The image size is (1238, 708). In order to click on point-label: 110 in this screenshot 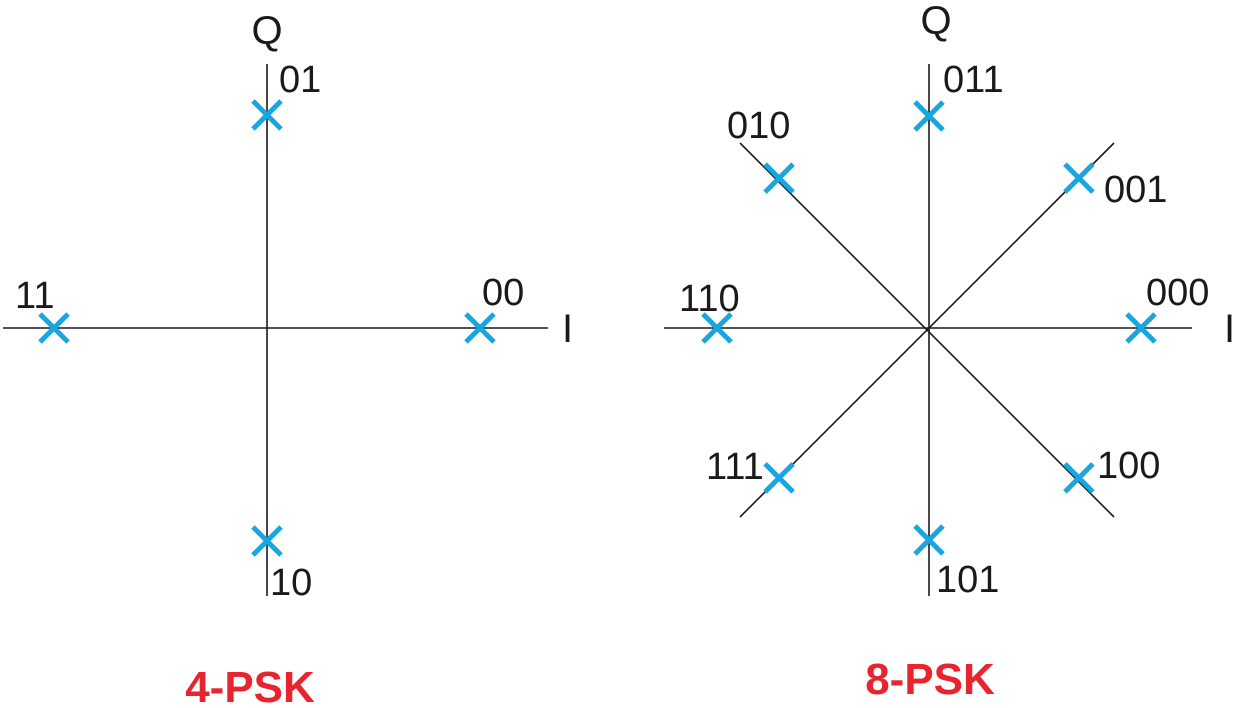, I will do `click(709, 299)`.